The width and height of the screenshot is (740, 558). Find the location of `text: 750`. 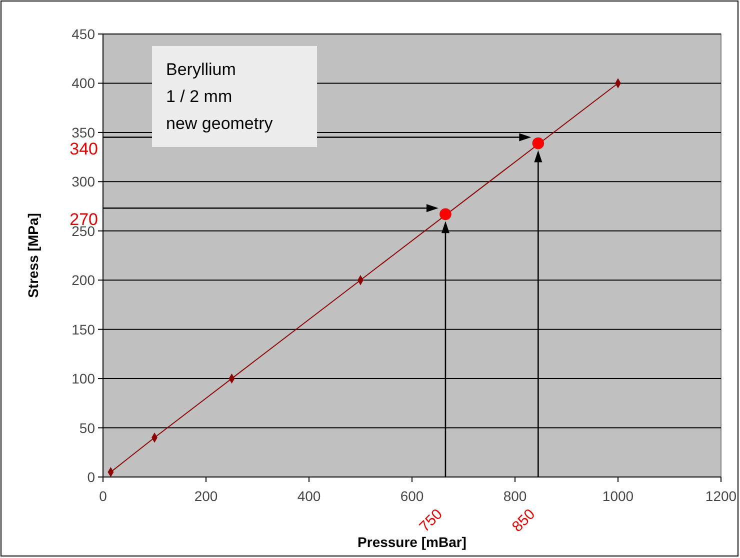

text: 750 is located at coordinates (431, 521).